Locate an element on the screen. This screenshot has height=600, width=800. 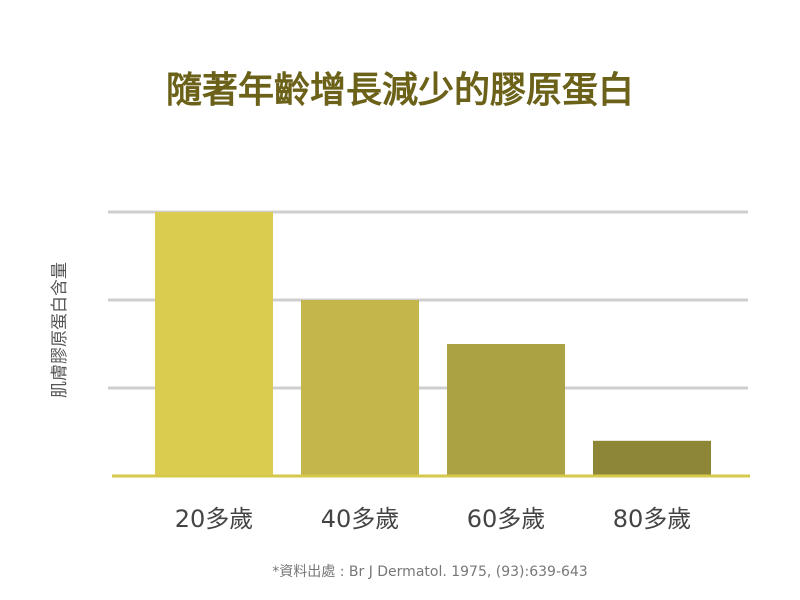
x-tick-label: 80多歲 is located at coordinates (652, 519).